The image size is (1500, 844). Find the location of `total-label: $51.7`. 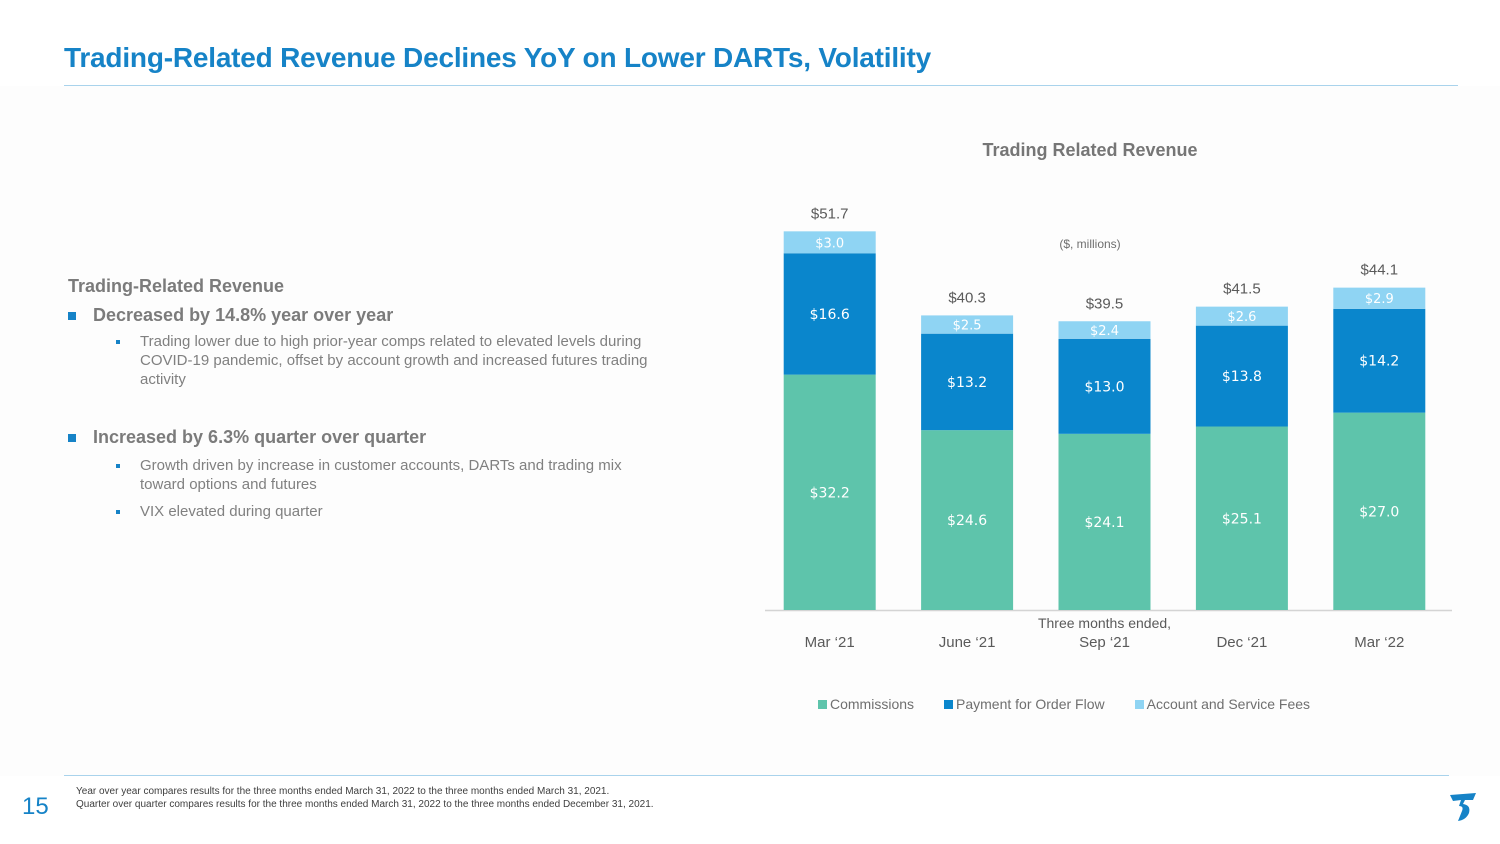

total-label: $51.7 is located at coordinates (830, 213).